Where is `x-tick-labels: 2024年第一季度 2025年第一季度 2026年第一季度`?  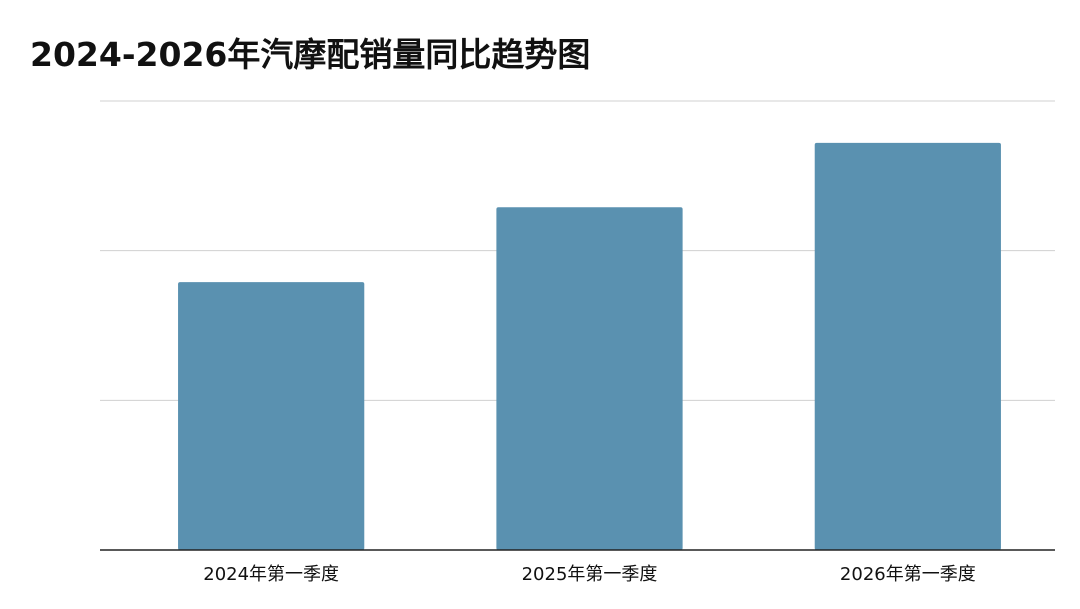
x-tick-labels: 2024年第一季度 2025年第一季度 2026年第一季度 is located at coordinates (589, 574).